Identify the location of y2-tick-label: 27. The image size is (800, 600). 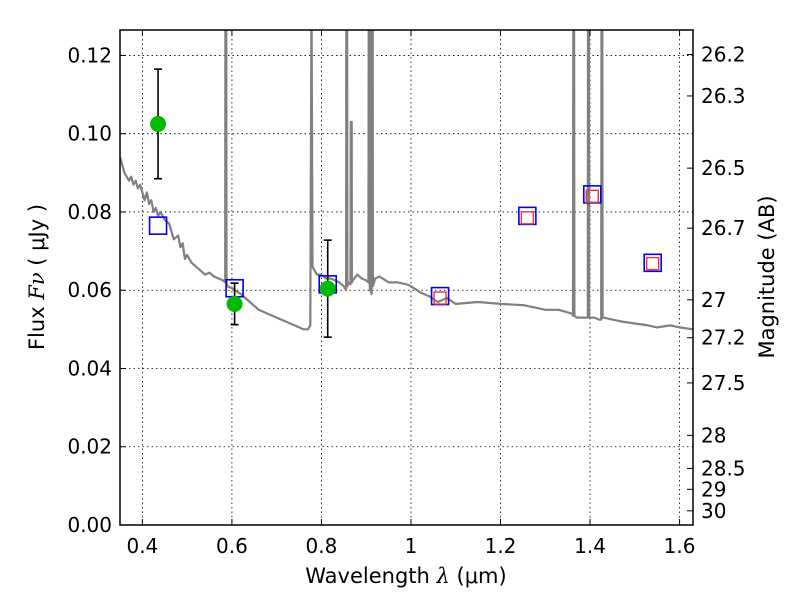
(713, 300).